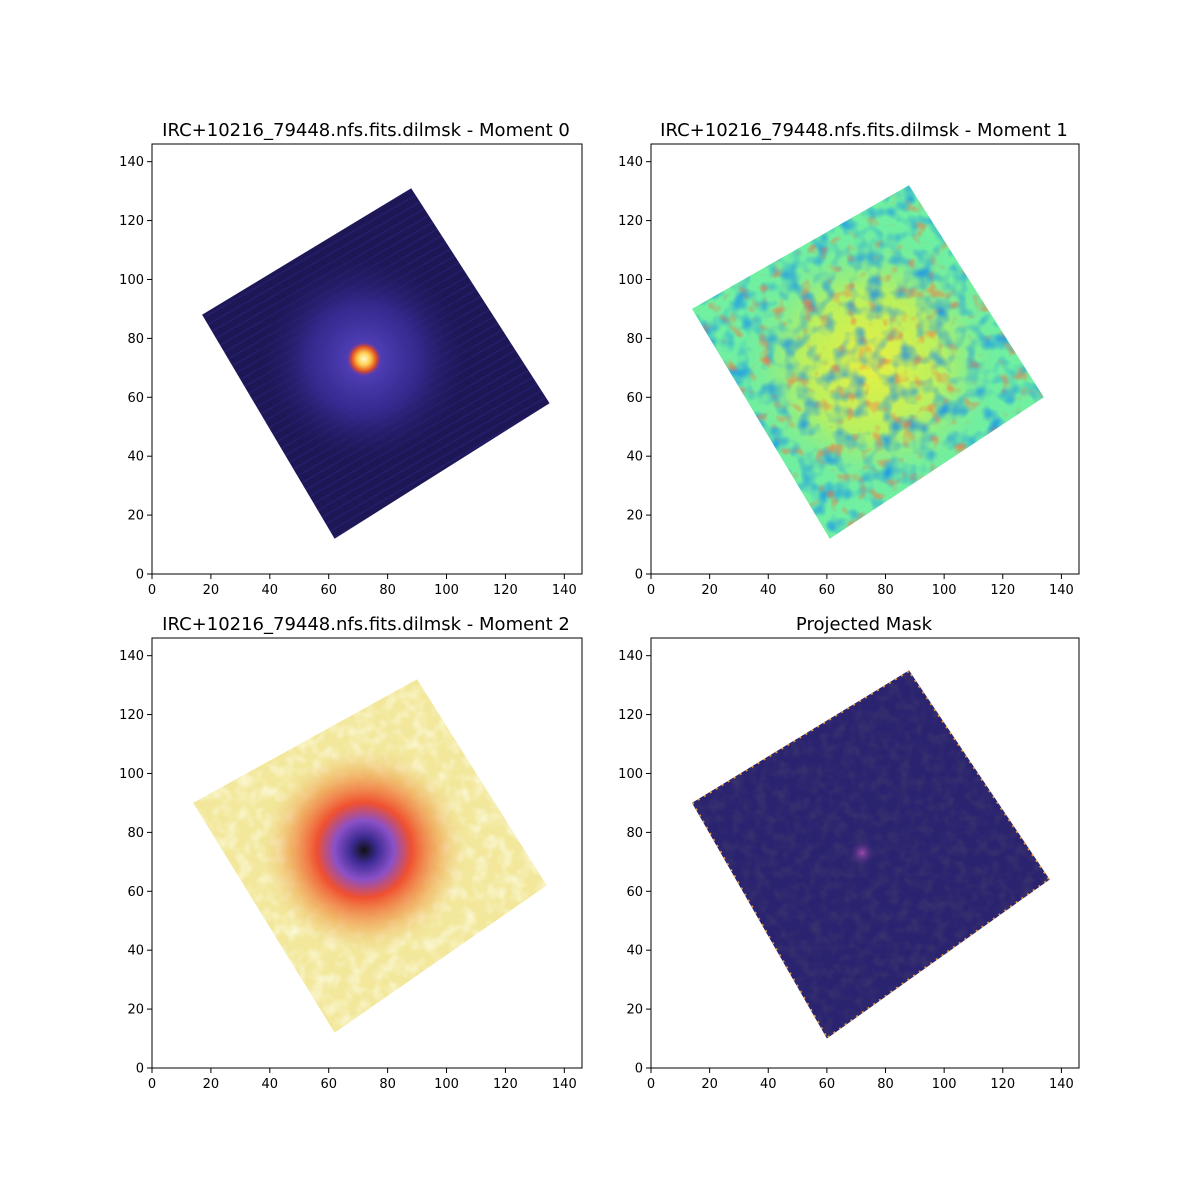 This screenshot has height=1200, width=1200. I want to click on peak, so click(364, 359).